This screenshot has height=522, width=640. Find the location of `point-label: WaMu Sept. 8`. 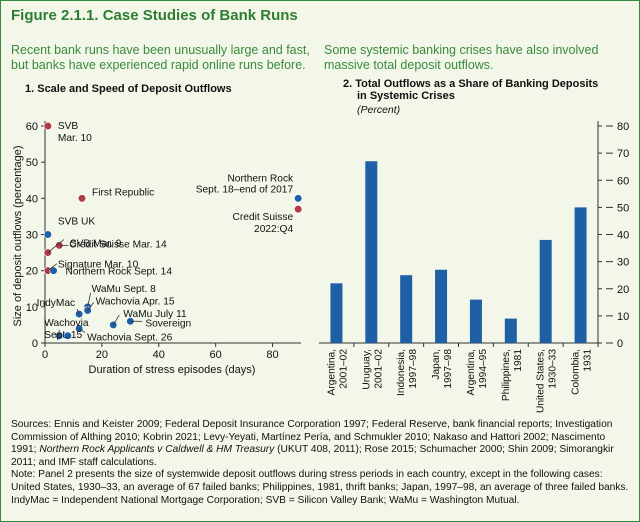

point-label: WaMu Sept. 8 is located at coordinates (124, 289).